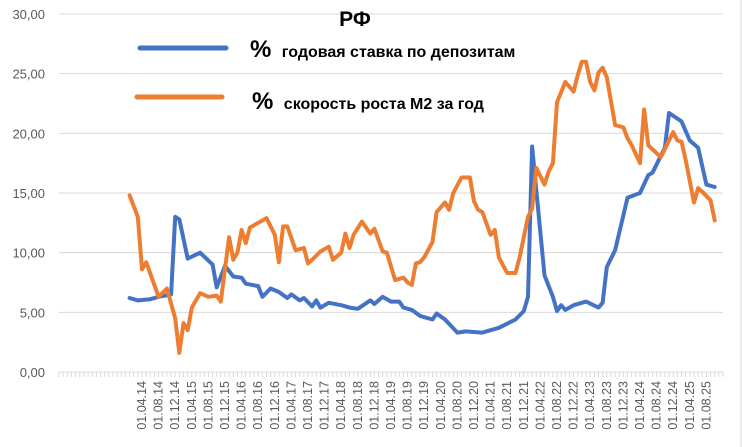  What do you see at coordinates (32, 372) in the screenshot?
I see `y-tick-label: 0,00` at bounding box center [32, 372].